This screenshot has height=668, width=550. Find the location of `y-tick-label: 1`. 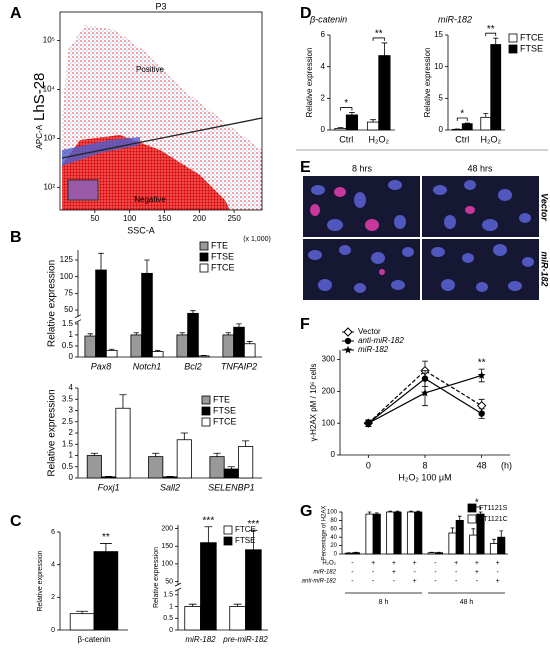

y-tick-label: 1 is located at coordinates (171, 606).